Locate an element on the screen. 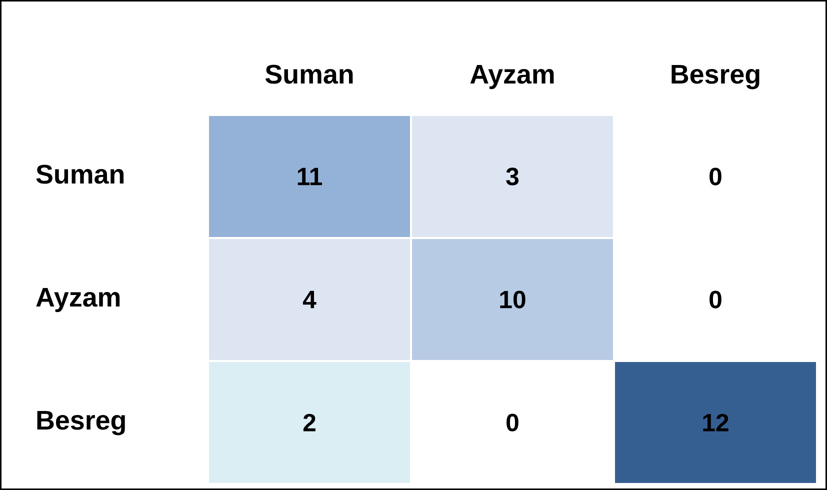  x-tick-label: Ayzam is located at coordinates (512, 77).